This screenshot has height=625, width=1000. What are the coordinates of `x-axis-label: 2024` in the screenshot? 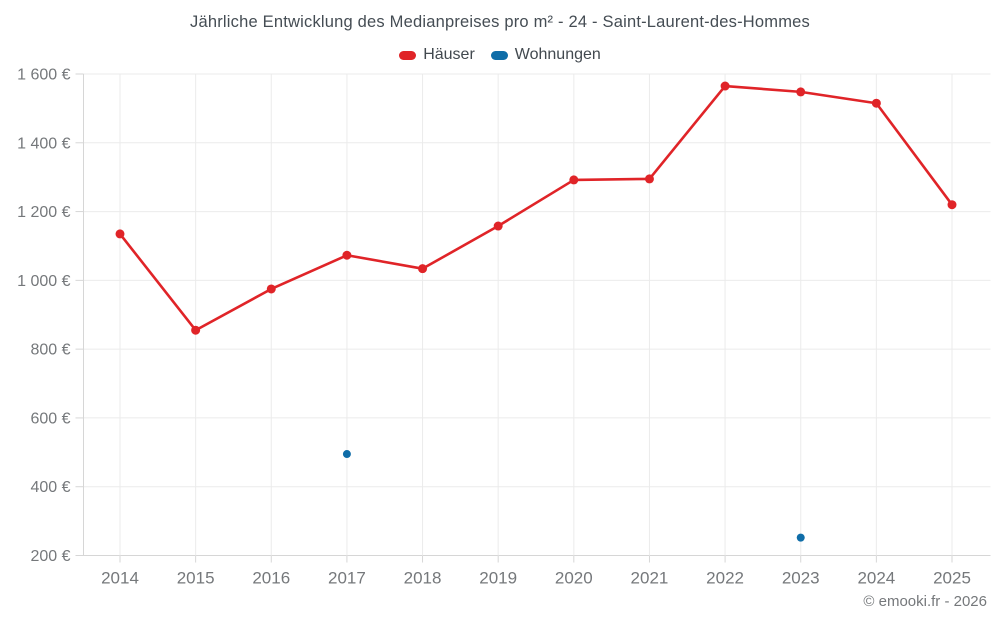 It's located at (876, 578).